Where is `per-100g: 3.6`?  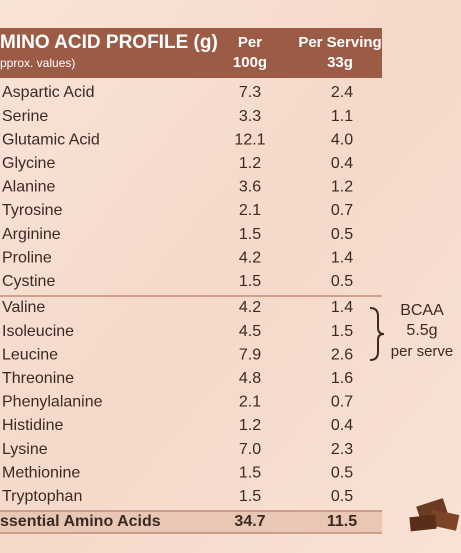
per-100g: 3.6 is located at coordinates (250, 187).